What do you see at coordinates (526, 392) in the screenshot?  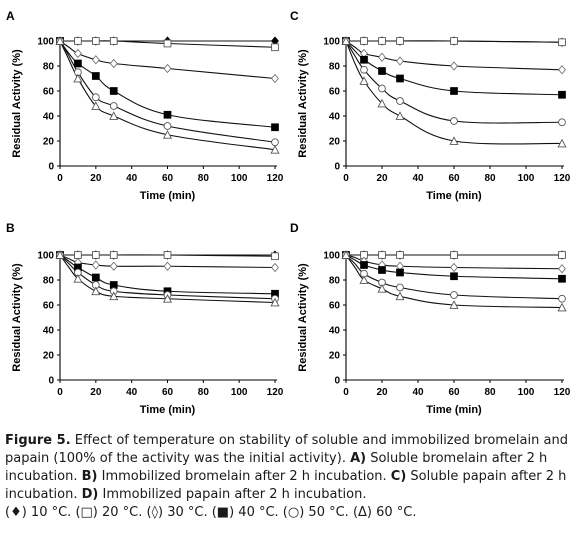 I see `panel-d-xtick-label: 100` at bounding box center [526, 392].